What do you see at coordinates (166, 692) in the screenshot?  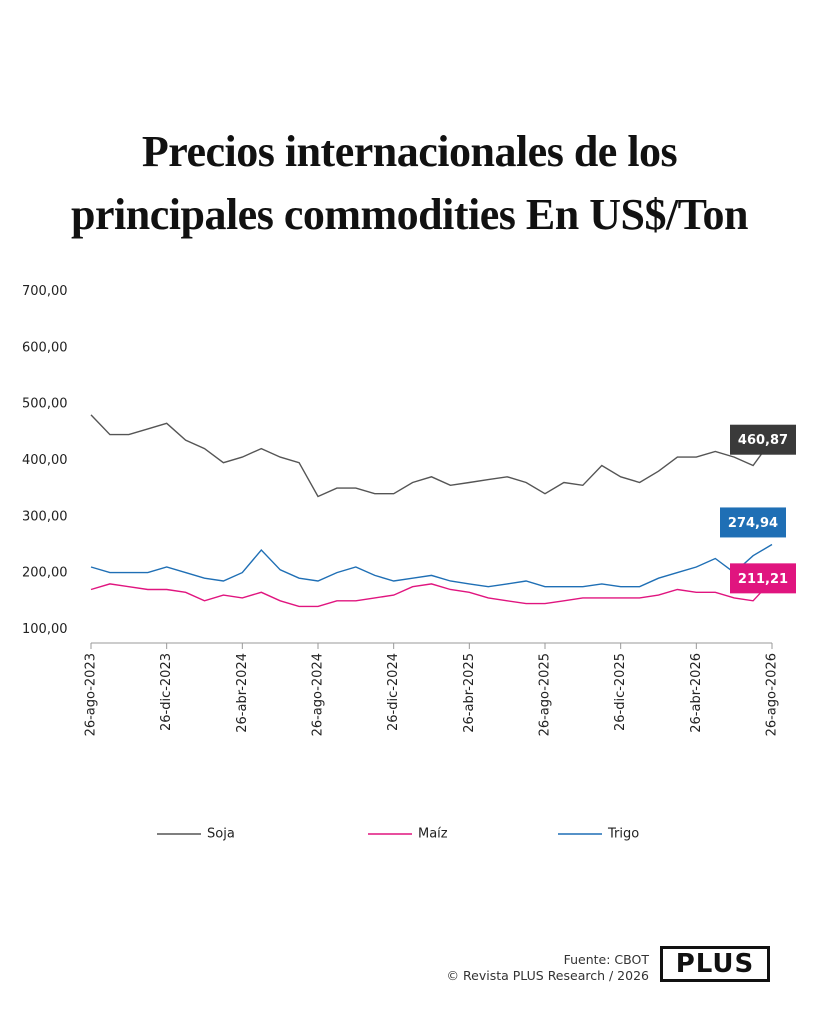 I see `x-tick-label: 26-dic-2023` at bounding box center [166, 692].